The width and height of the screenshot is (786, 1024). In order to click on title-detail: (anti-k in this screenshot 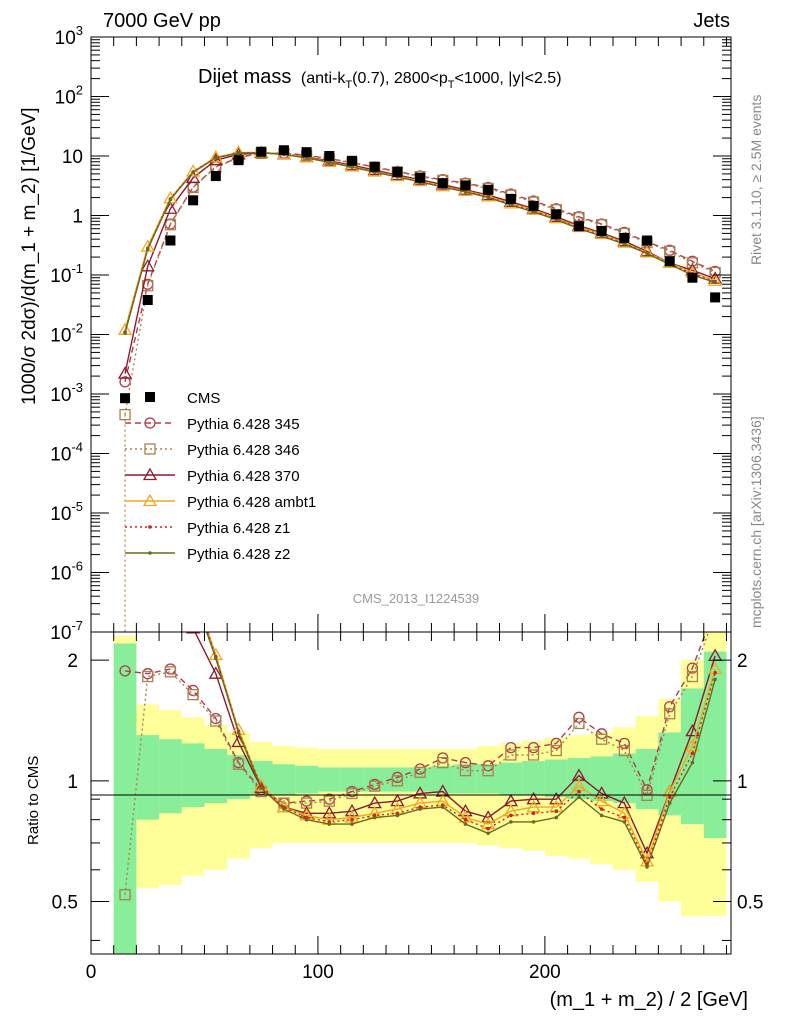, I will do `click(323, 78)`.